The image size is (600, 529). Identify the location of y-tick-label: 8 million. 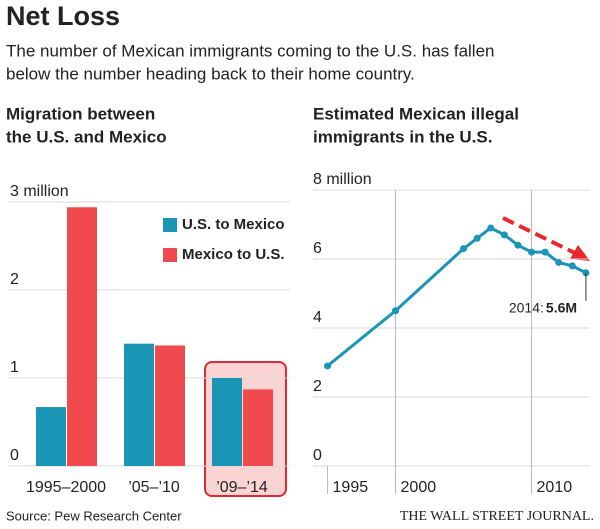
(342, 179).